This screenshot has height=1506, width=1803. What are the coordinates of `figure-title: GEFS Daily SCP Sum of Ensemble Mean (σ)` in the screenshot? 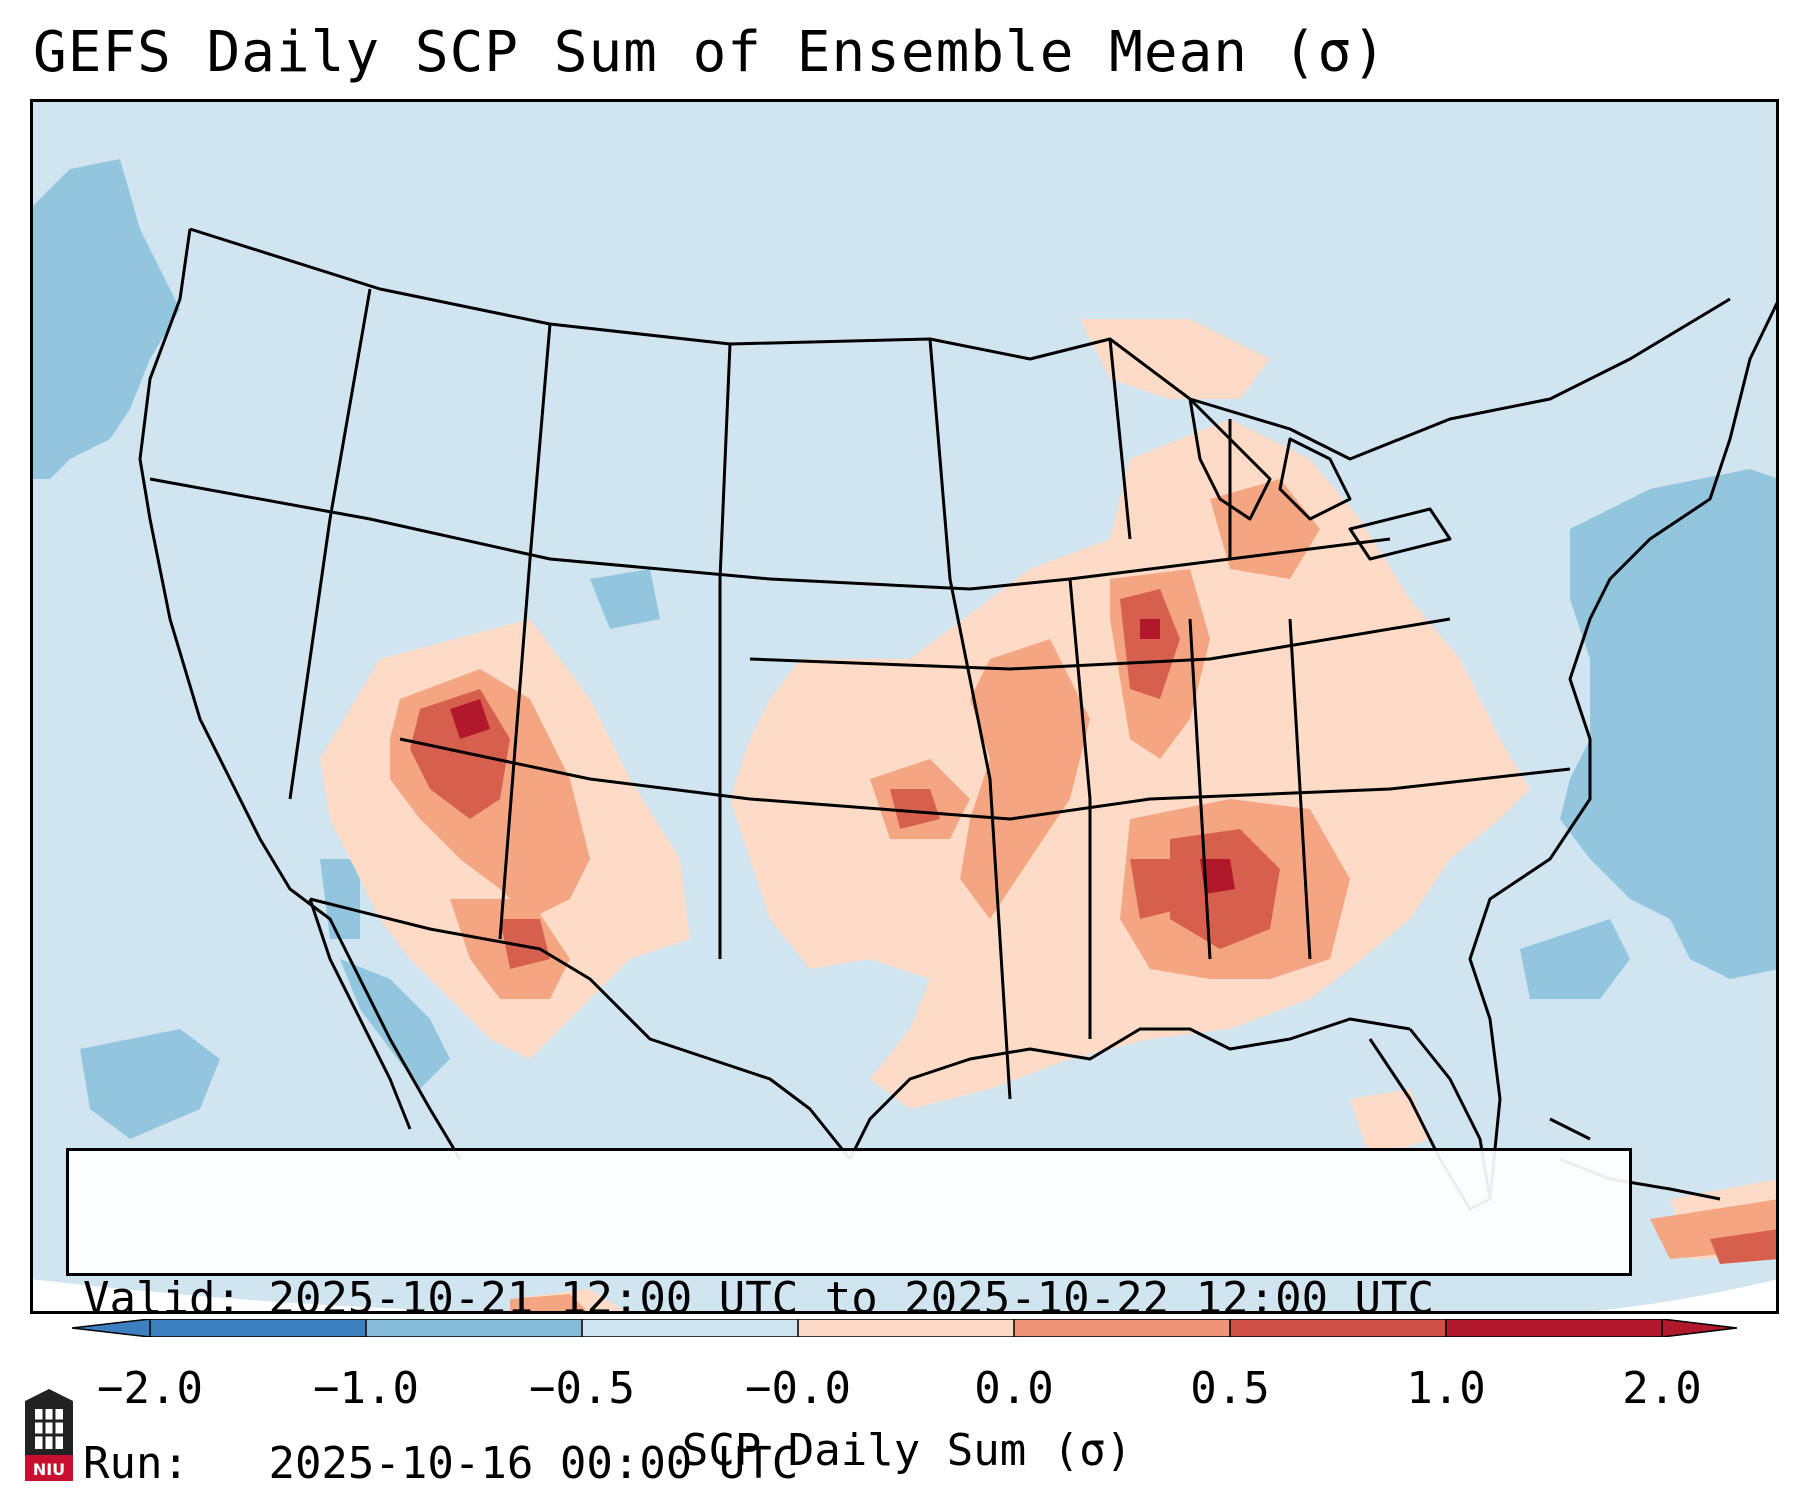 It's located at (710, 52).